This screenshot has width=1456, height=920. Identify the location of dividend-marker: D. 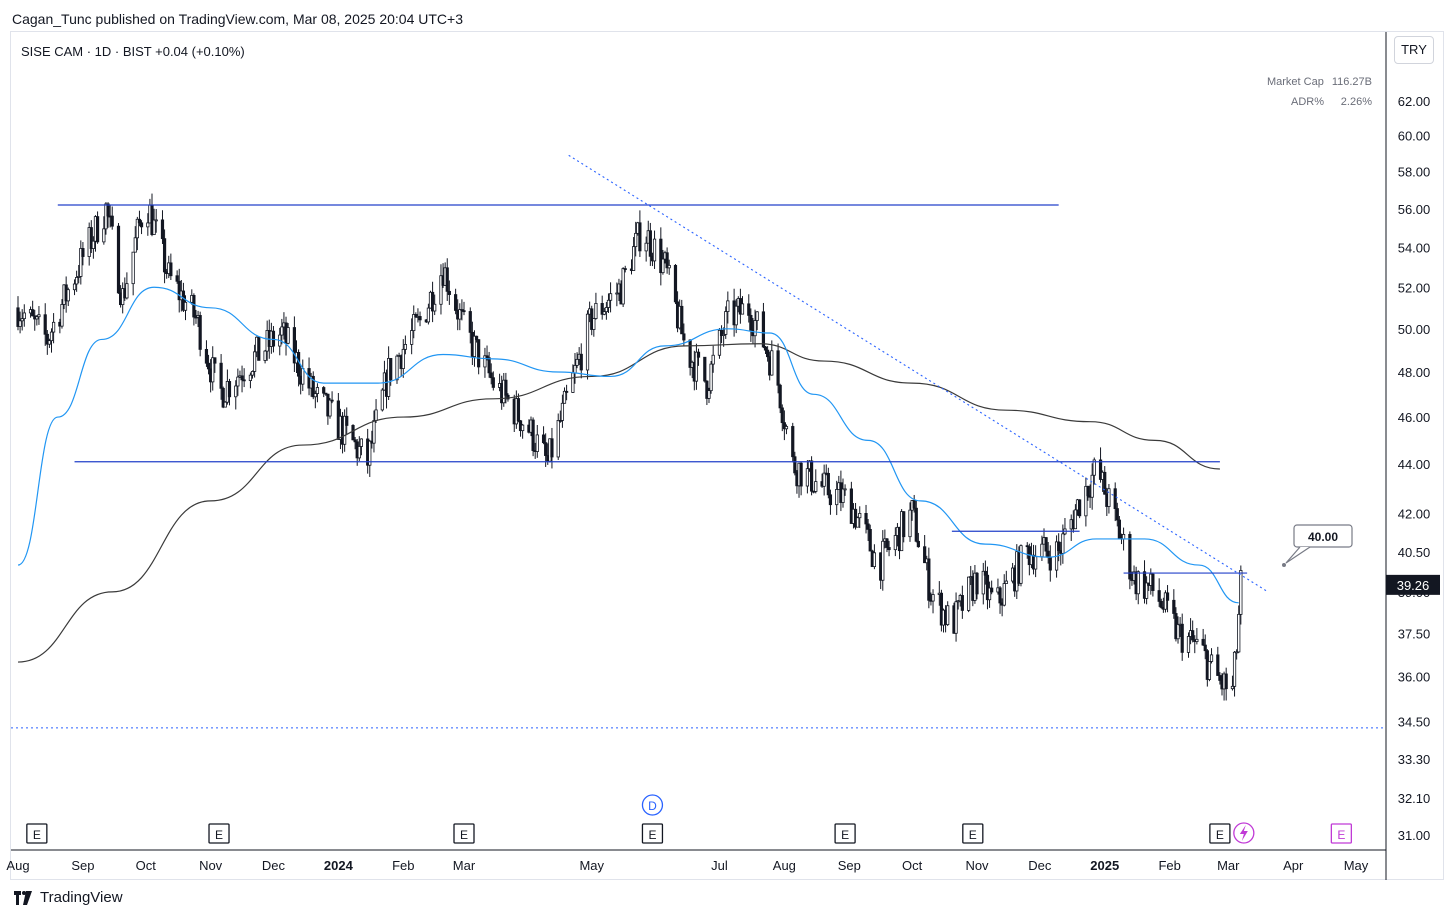
(652, 805).